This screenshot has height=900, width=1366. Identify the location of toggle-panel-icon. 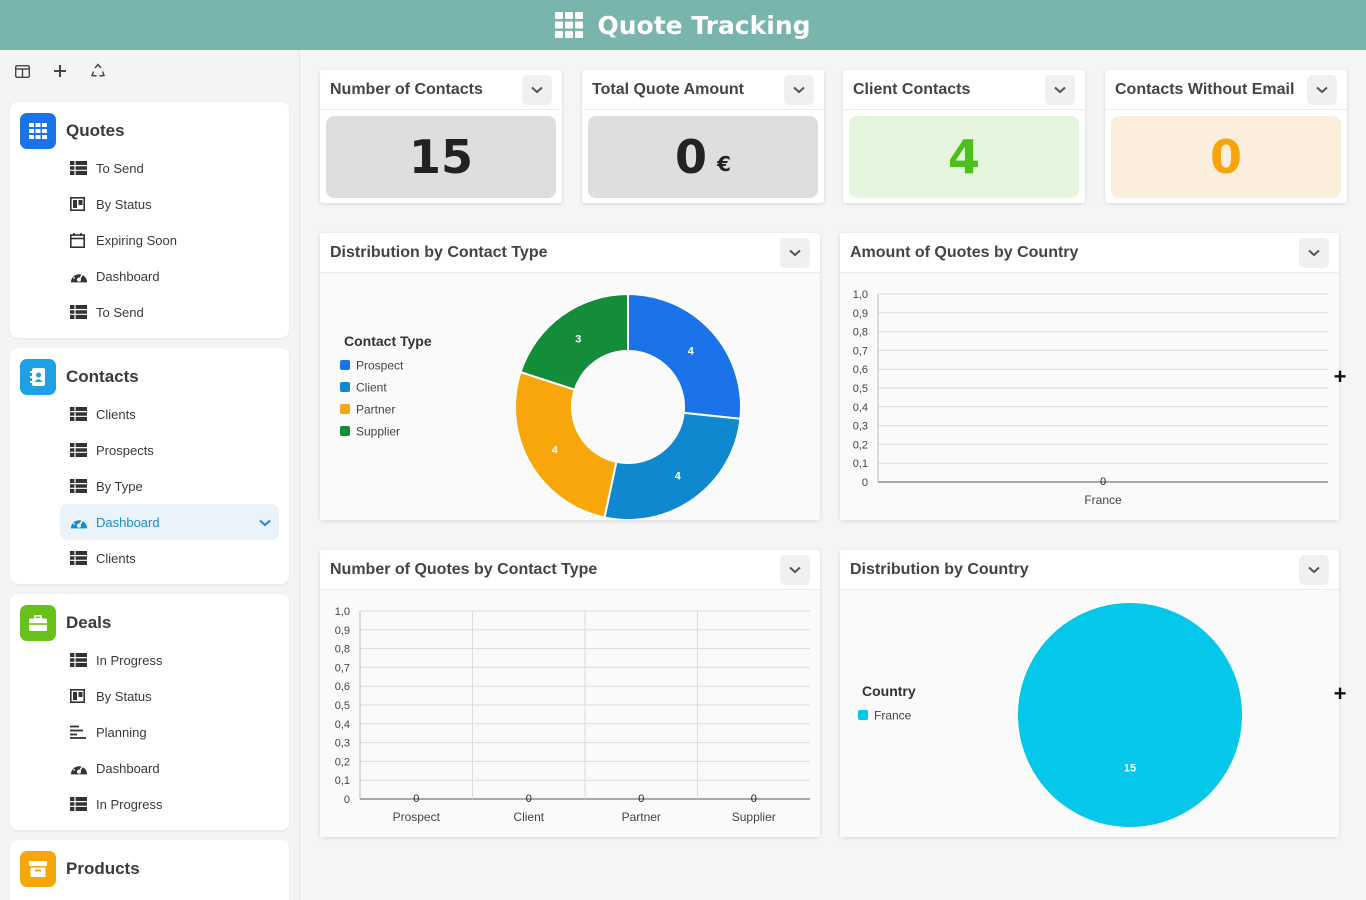
(22, 71).